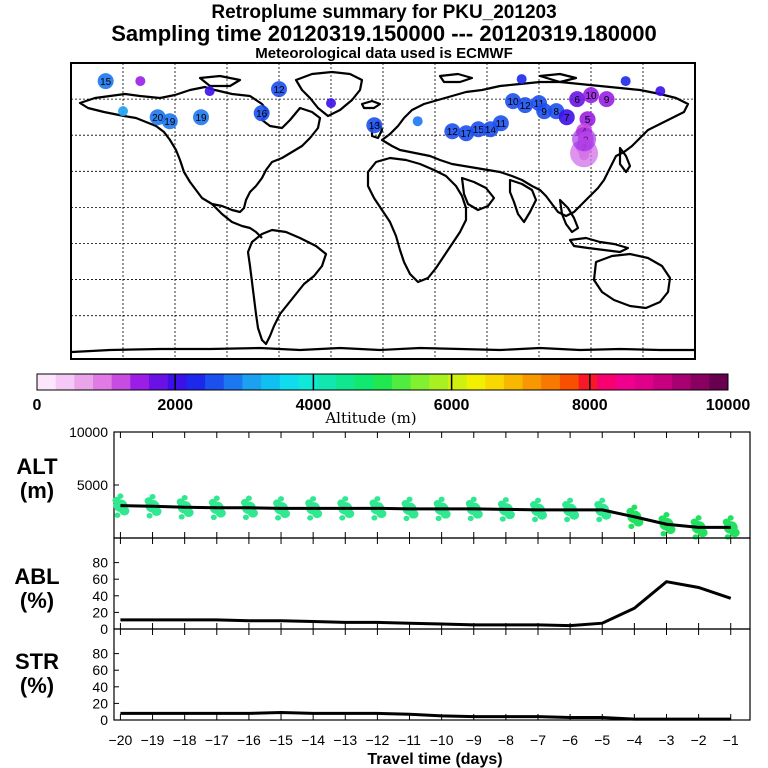  Describe the element at coordinates (249, 740) in the screenshot. I see `x-tick-label: −16` at that location.